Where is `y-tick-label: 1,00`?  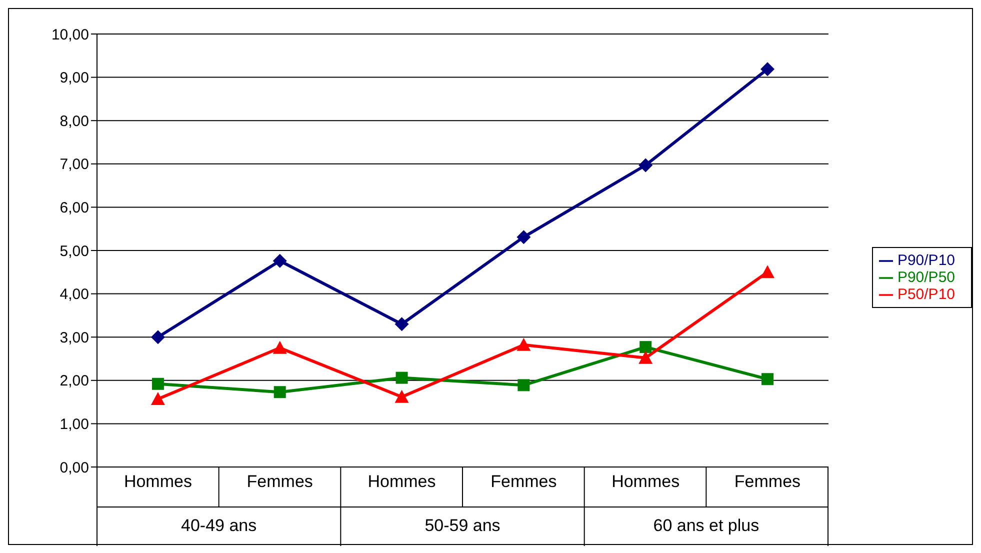
y-tick-label: 1,00 is located at coordinates (74, 425).